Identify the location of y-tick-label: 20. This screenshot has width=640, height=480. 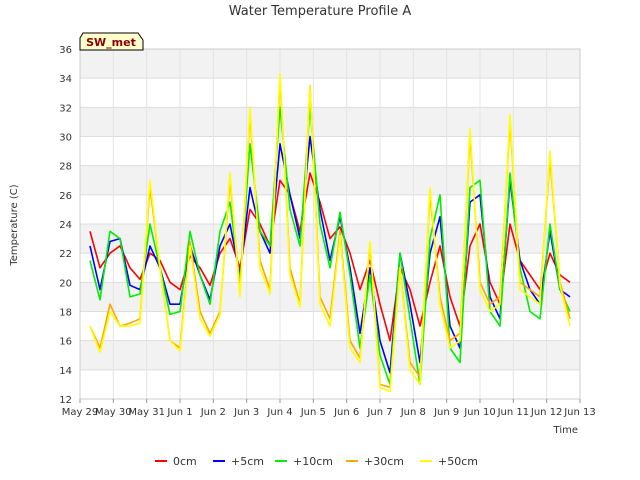
(65, 283).